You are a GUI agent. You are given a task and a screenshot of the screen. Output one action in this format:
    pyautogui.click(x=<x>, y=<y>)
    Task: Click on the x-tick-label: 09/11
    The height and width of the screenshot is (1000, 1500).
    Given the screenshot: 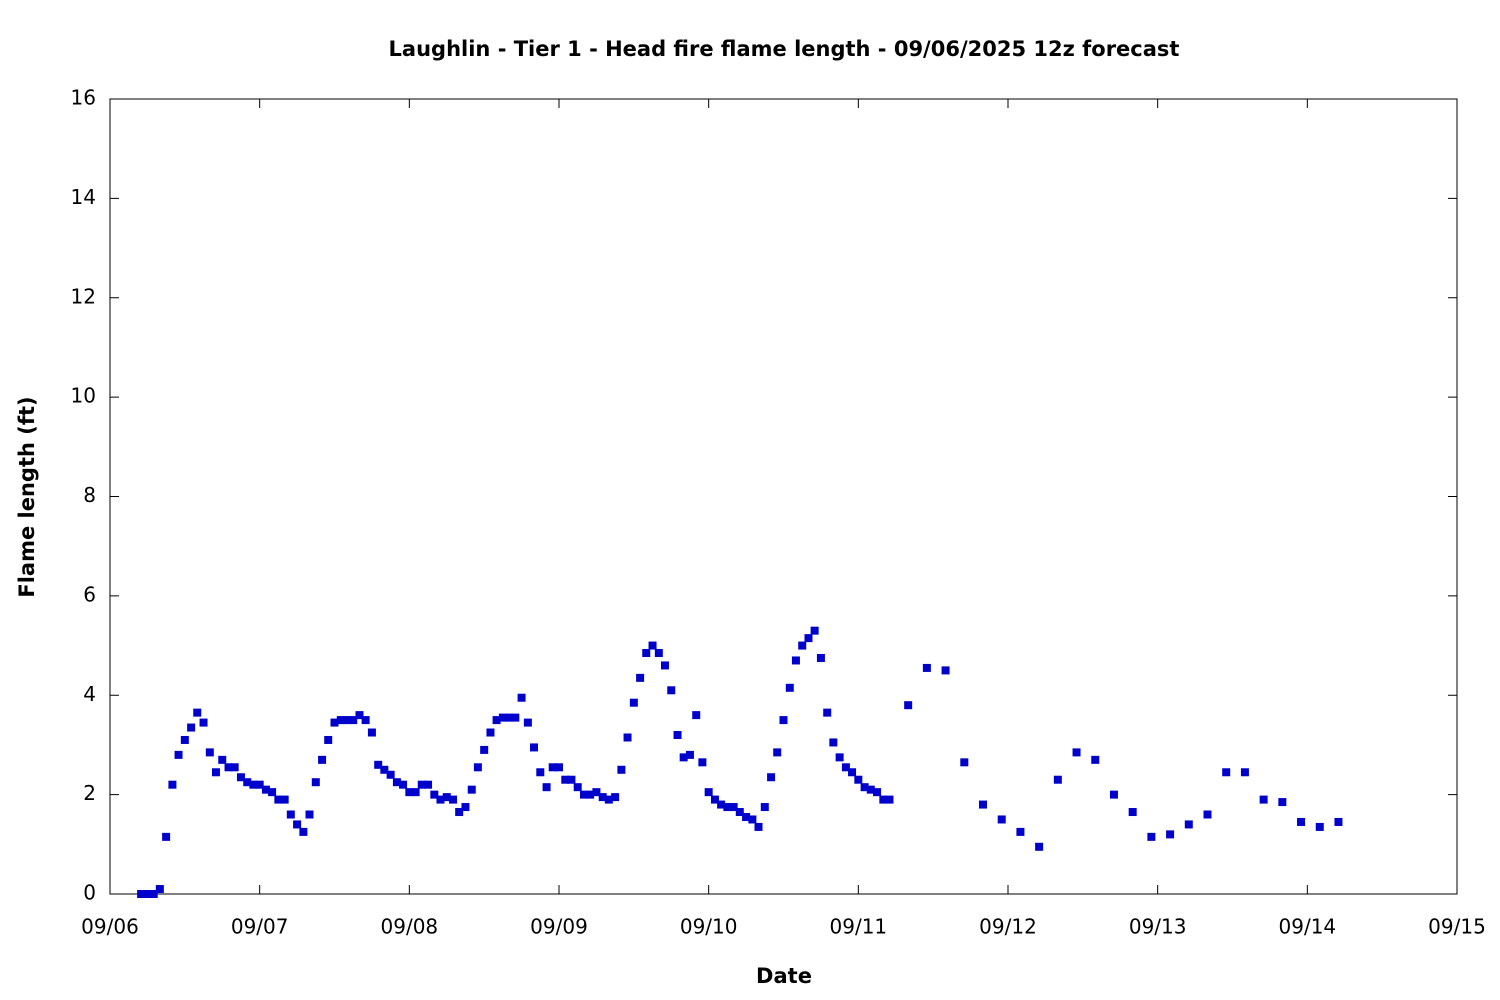 What is the action you would take?
    pyautogui.click(x=859, y=927)
    